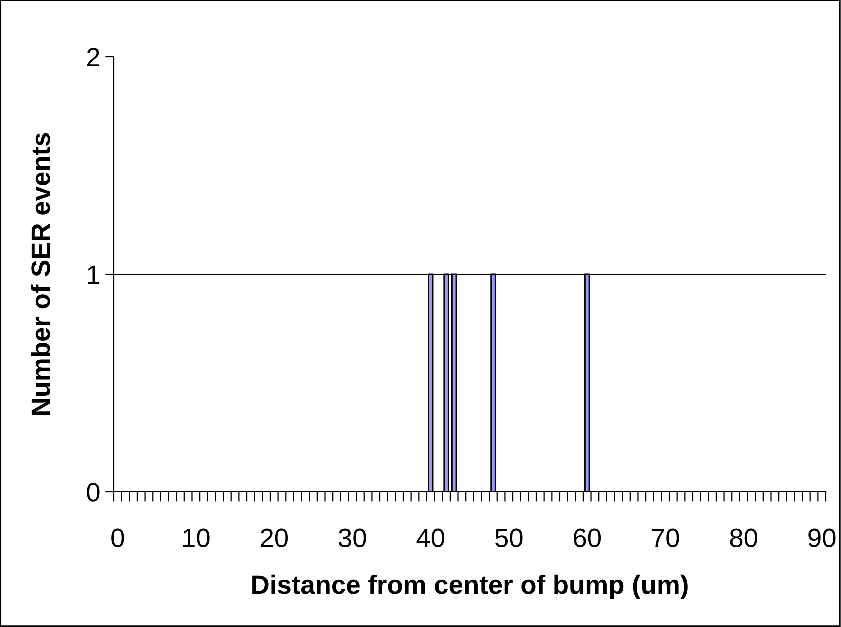 This screenshot has height=627, width=841. I want to click on y-tick-label: 0, so click(93, 492).